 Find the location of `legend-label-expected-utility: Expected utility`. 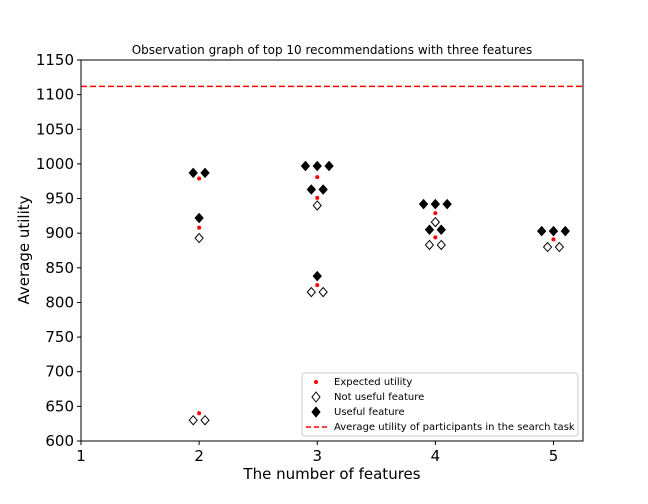

legend-label-expected-utility: Expected utility is located at coordinates (373, 382).